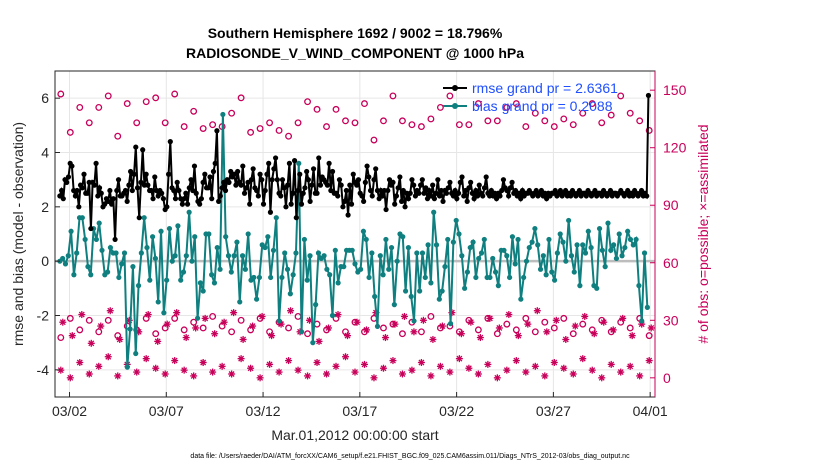  What do you see at coordinates (675, 90) in the screenshot?
I see `y-right-tick-label: 150` at bounding box center [675, 90].